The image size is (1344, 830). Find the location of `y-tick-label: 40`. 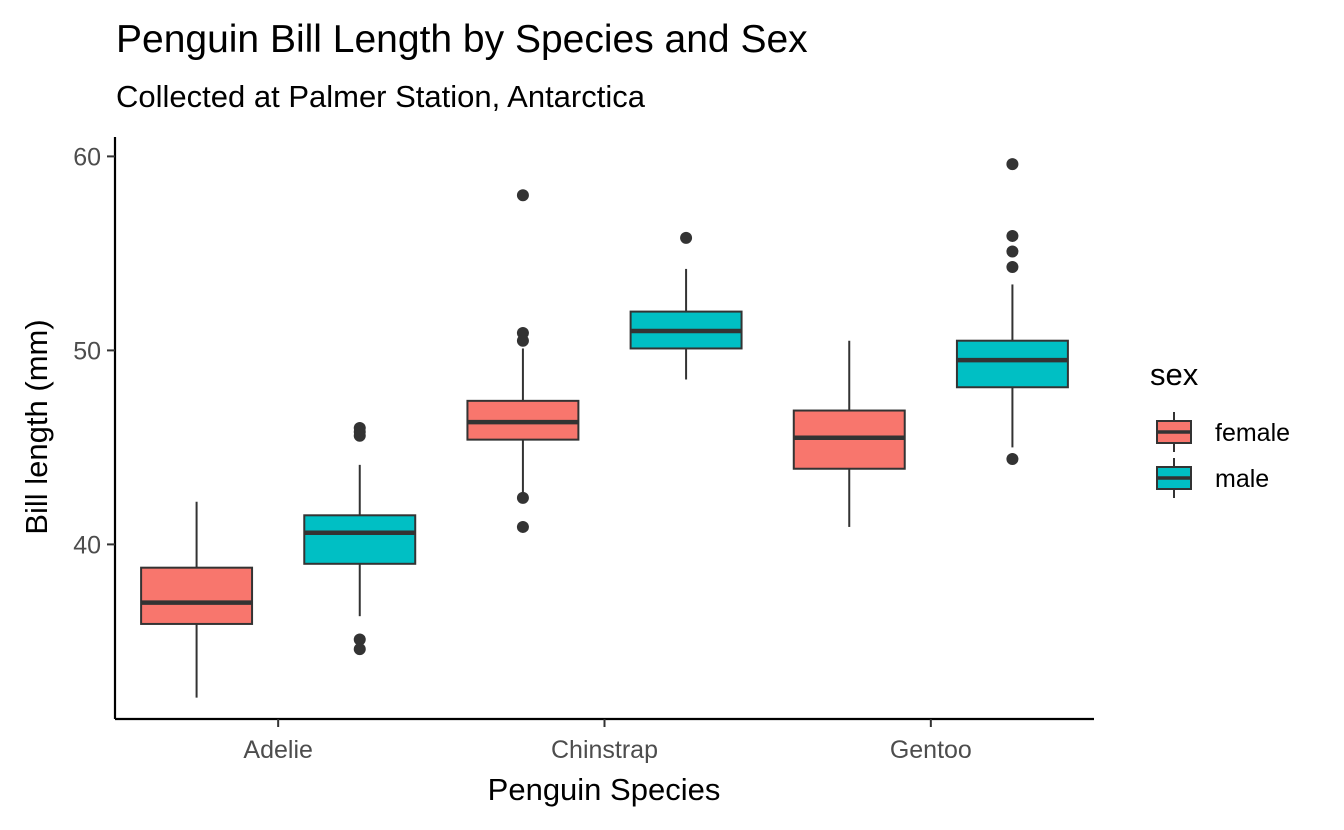

y-tick-label: 40 is located at coordinates (87, 545).